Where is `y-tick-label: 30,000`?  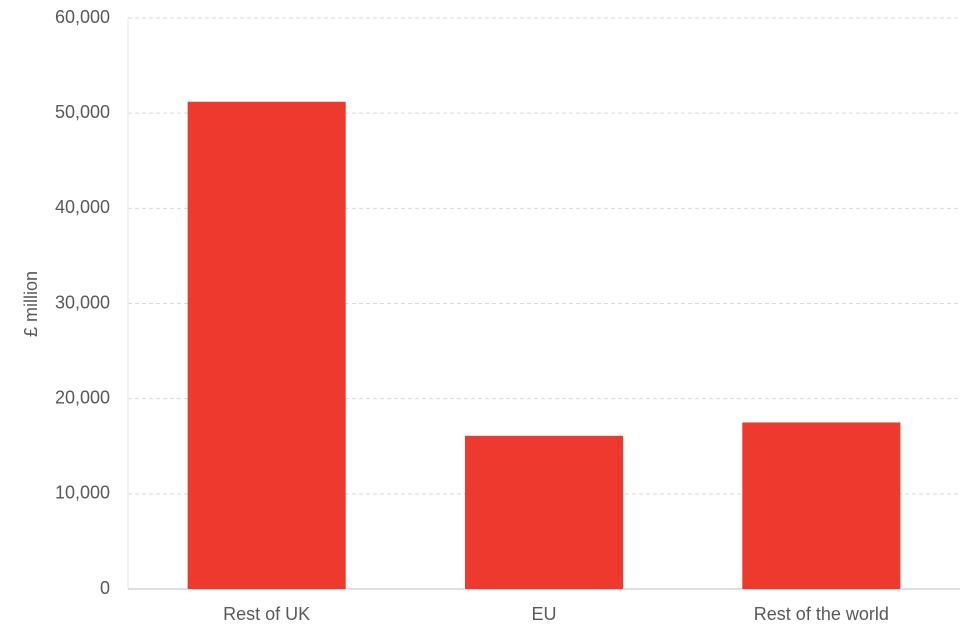
y-tick-label: 30,000 is located at coordinates (82, 302).